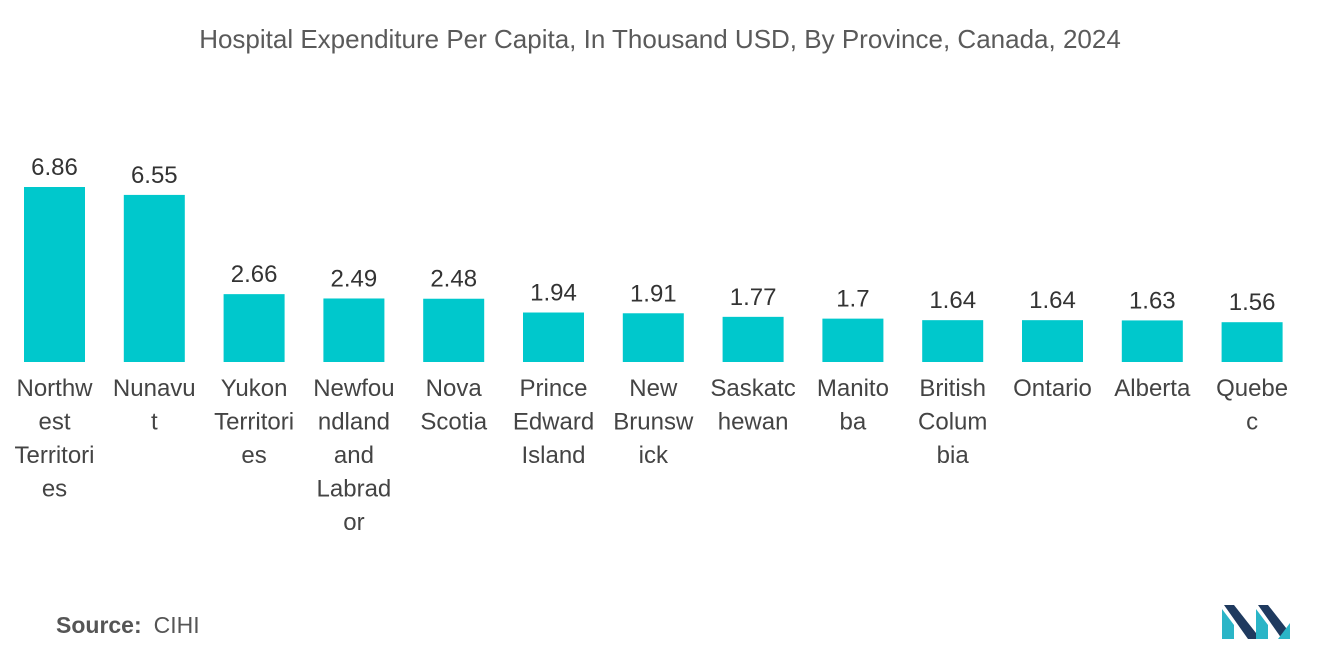  I want to click on category-label-3: Newfou ndland and Labrad or, so click(353, 455).